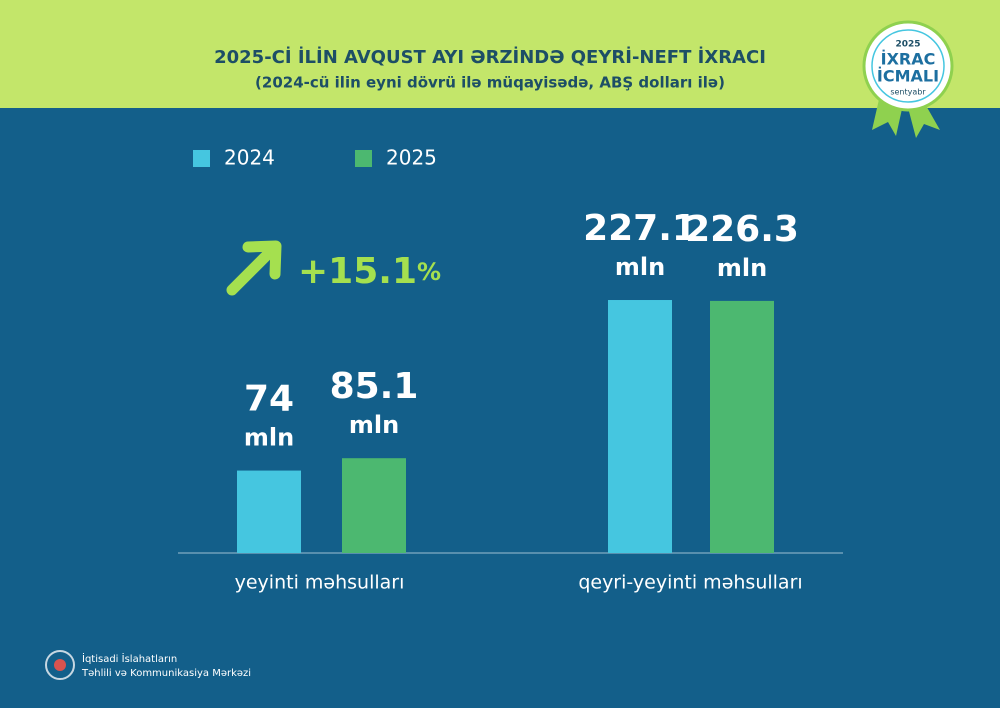  Describe the element at coordinates (269, 399) in the screenshot. I see `value-label: 74` at that location.